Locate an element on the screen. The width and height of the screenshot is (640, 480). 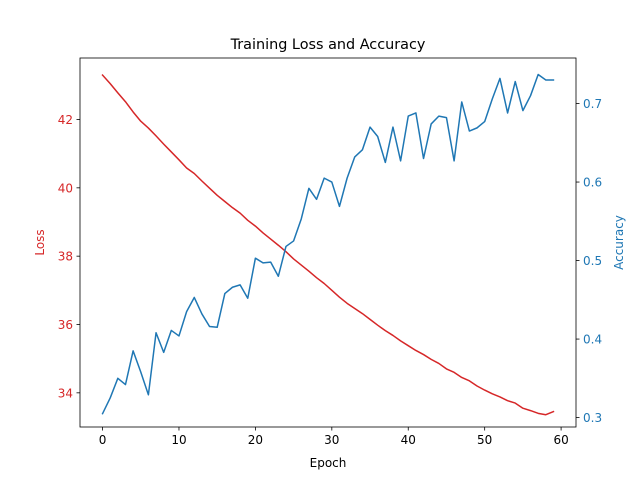
chart-title: Training Loss and Accuracy is located at coordinates (328, 45).